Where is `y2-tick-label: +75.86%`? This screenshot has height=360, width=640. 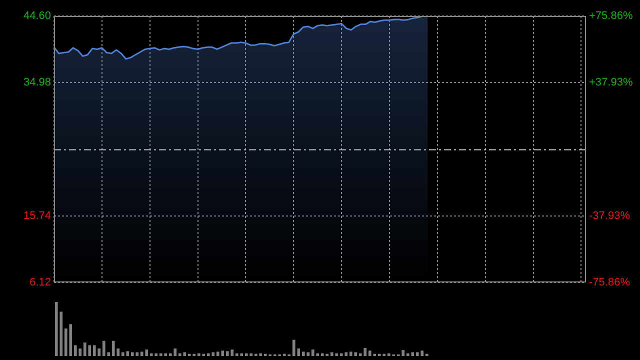 y2-tick-label: +75.86% is located at coordinates (611, 16).